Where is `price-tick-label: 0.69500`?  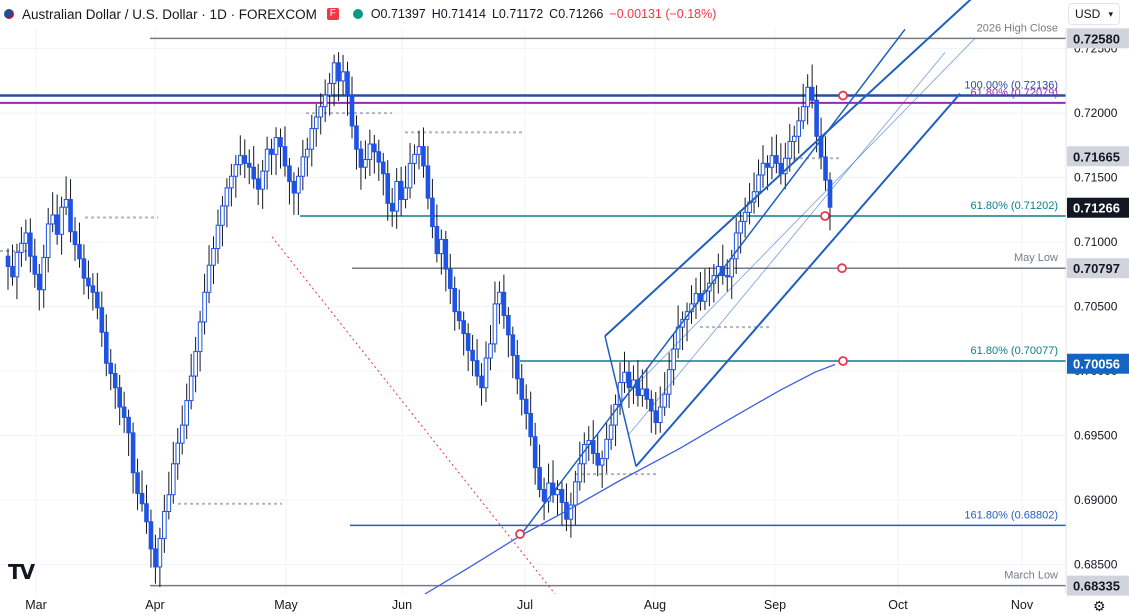 price-tick-label: 0.69500 is located at coordinates (1096, 435).